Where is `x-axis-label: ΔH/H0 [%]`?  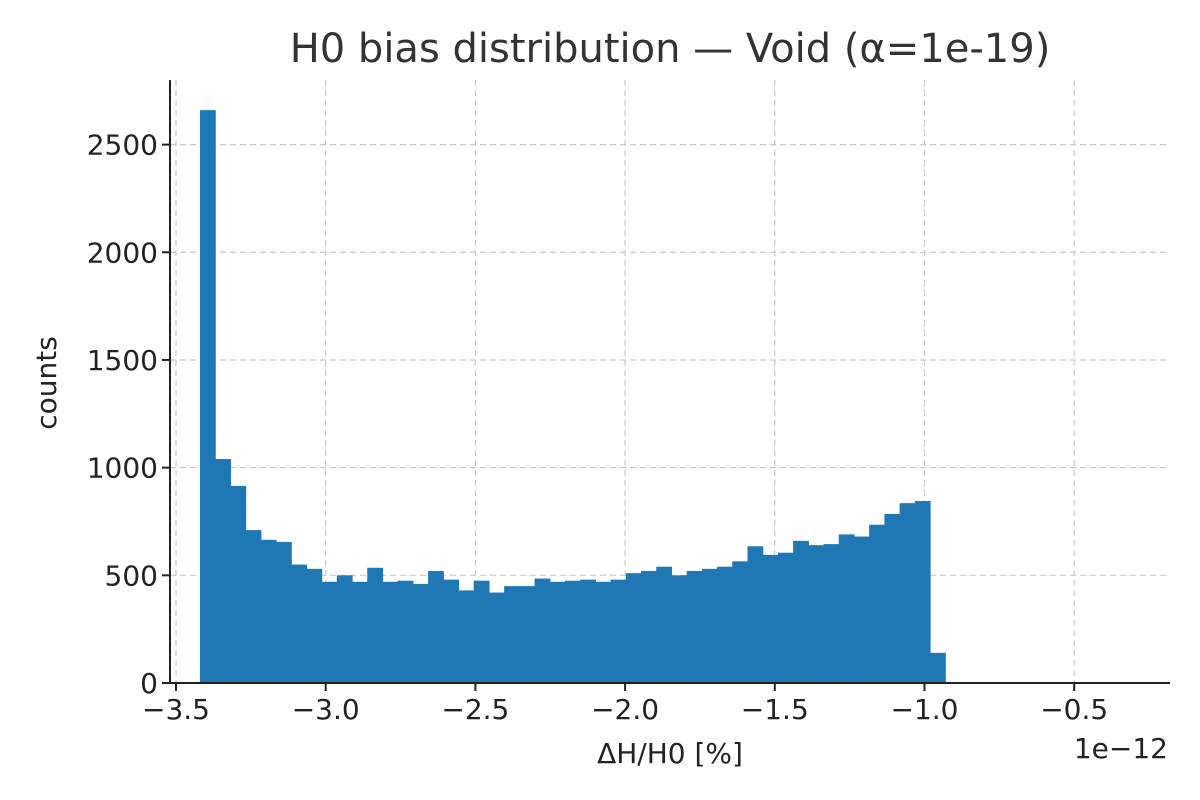
x-axis-label: ΔH/H0 [%] is located at coordinates (670, 753).